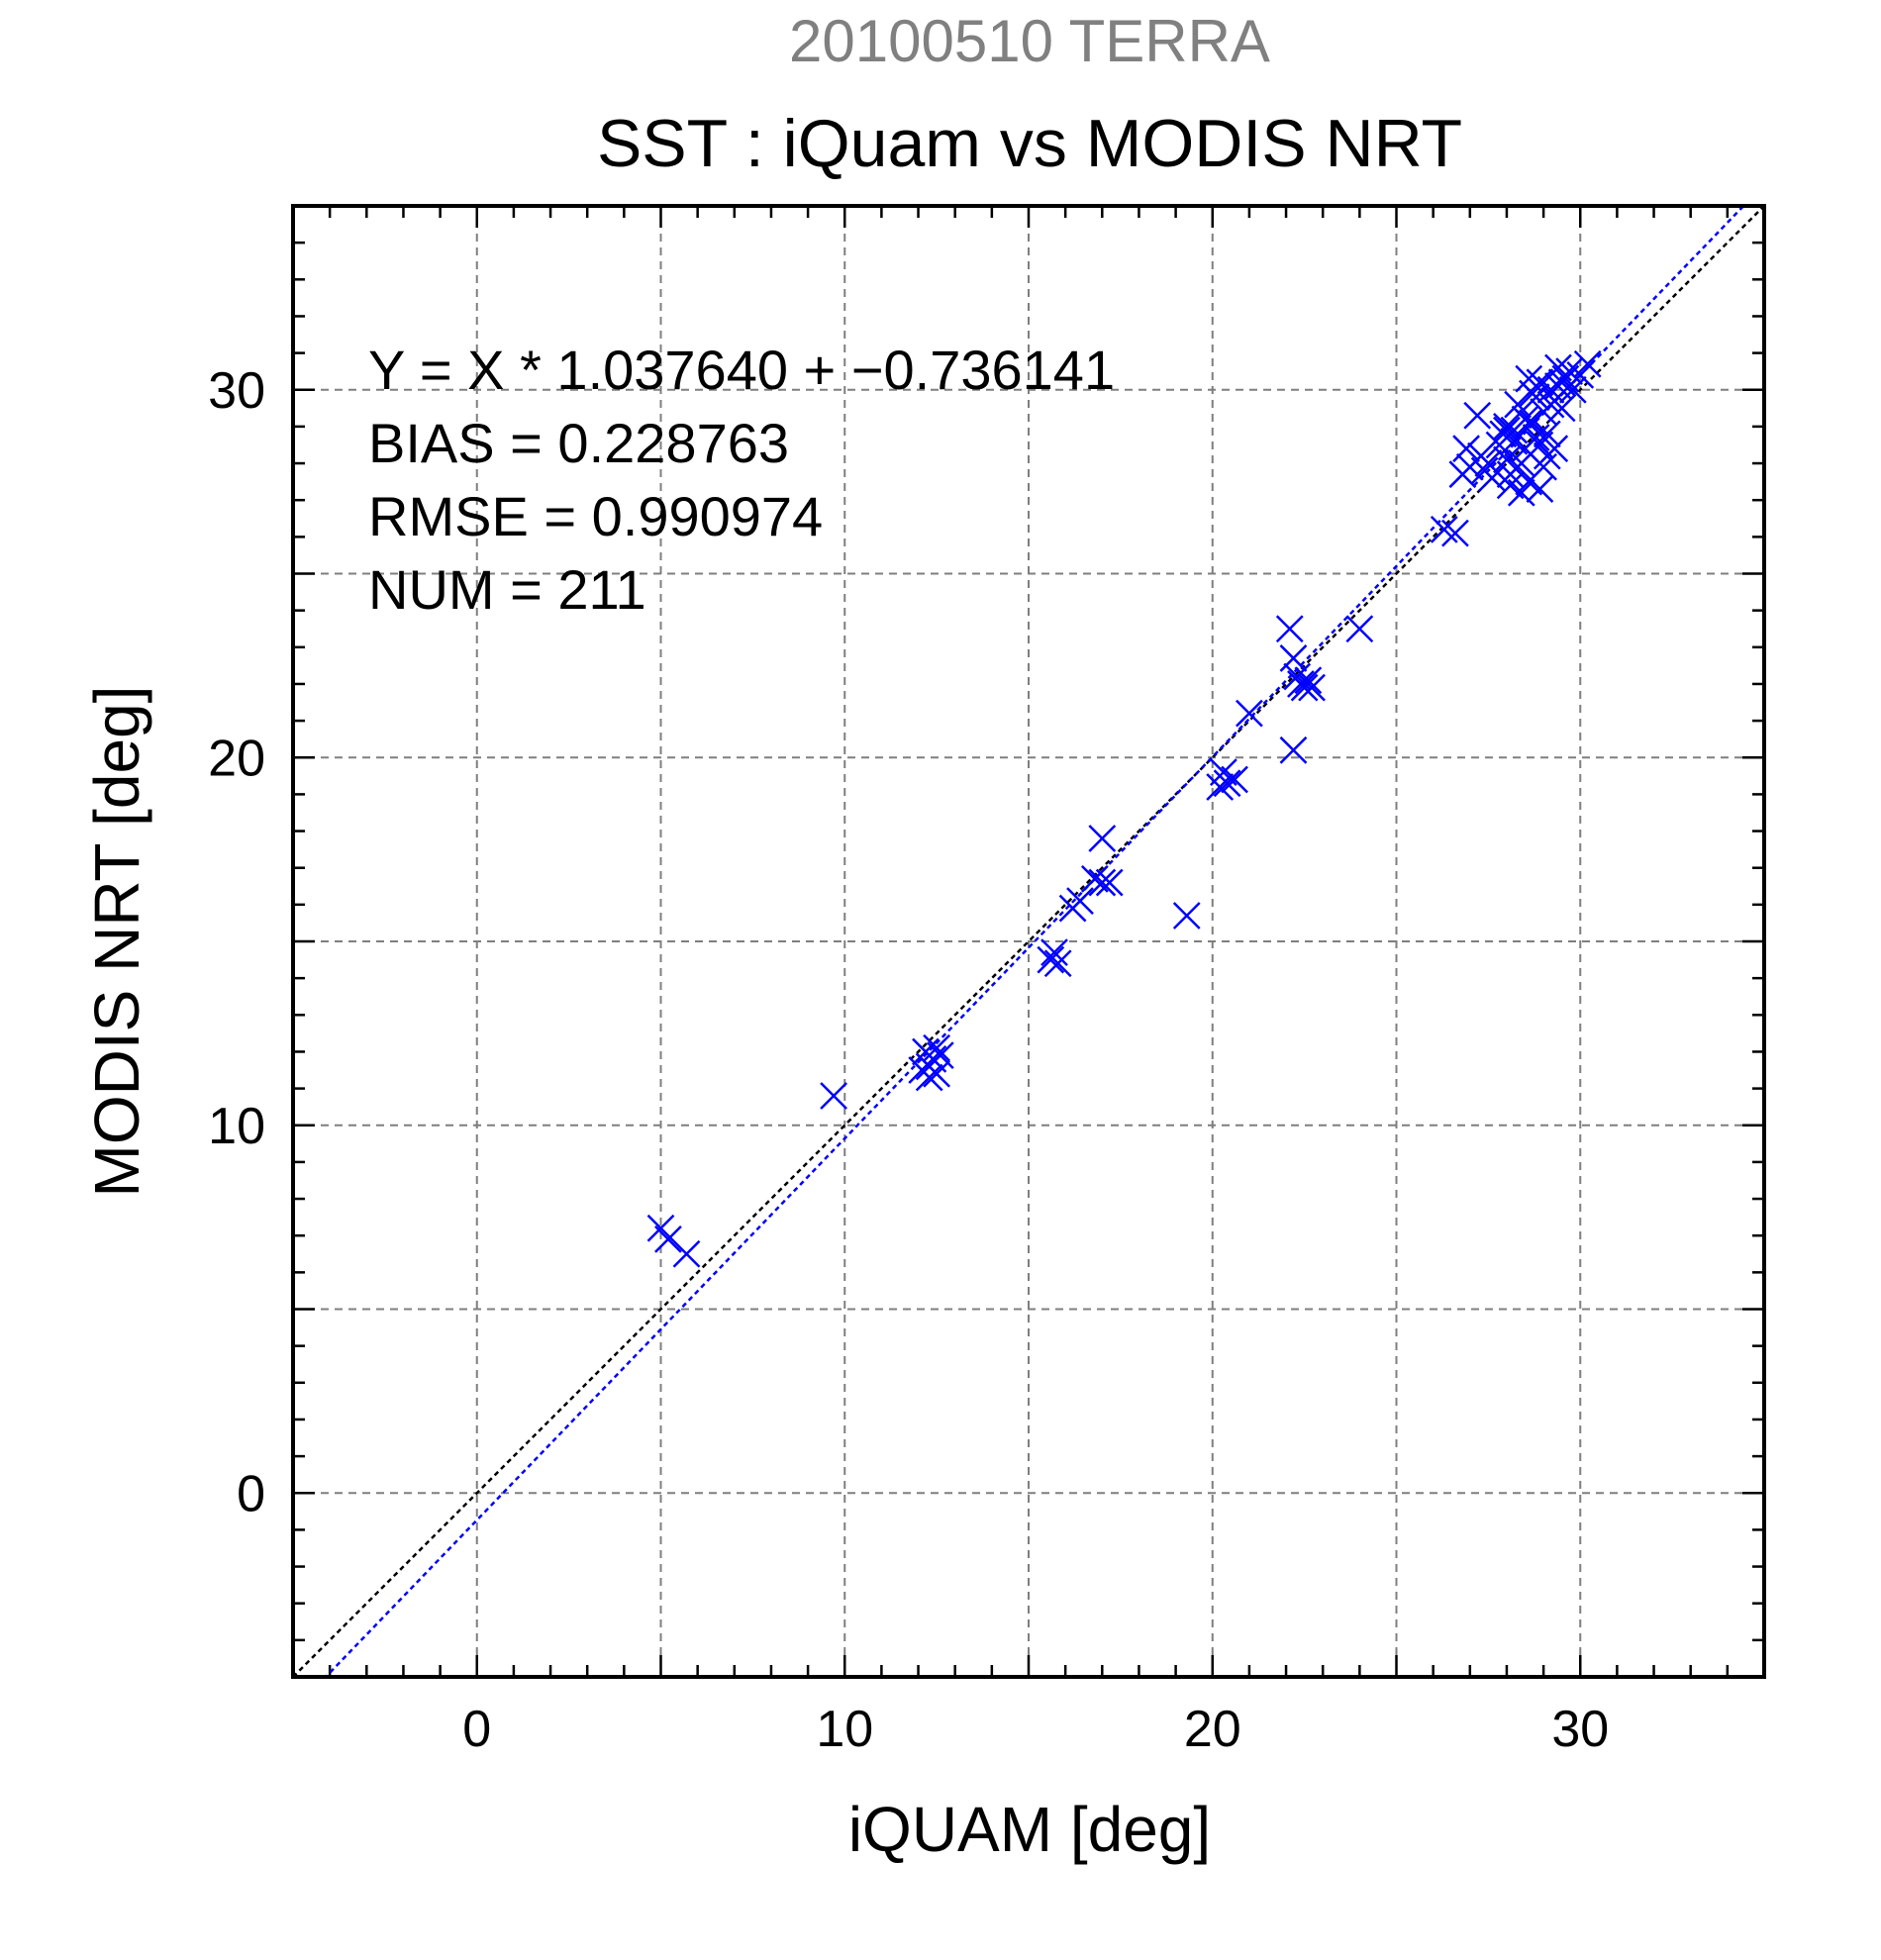  I want to click on x-tick-label: 20, so click(1212, 1729).